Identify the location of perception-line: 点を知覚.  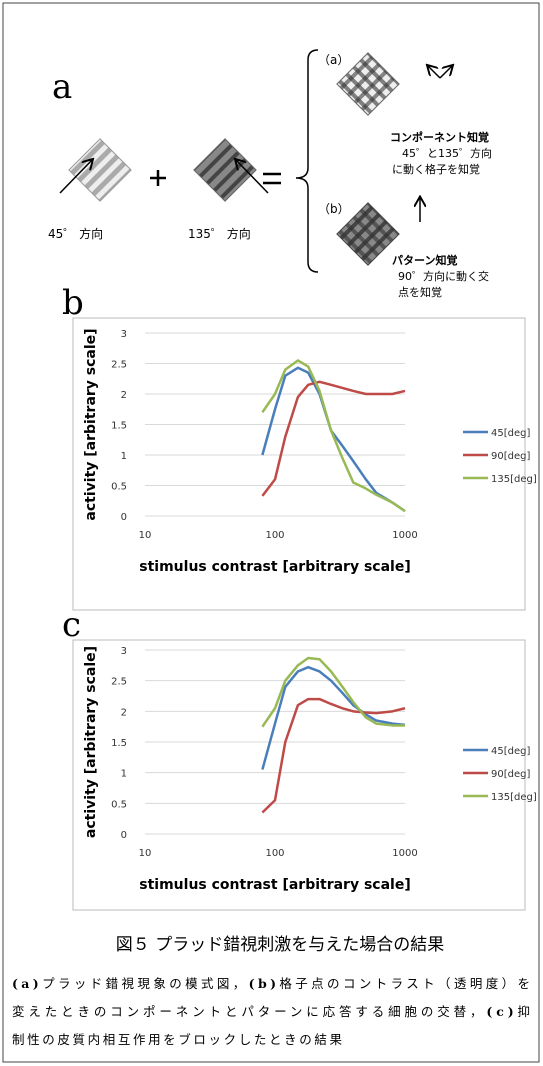
(420, 292).